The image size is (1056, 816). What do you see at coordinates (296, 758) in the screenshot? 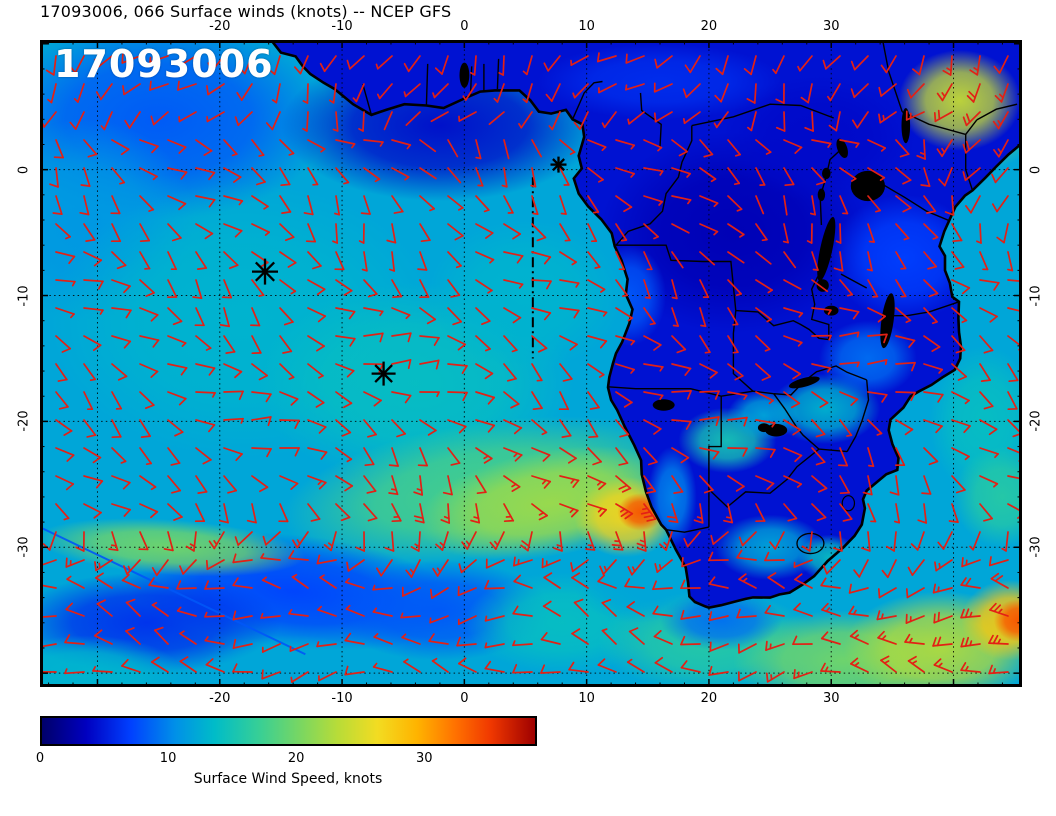
I see `colorbar-tick-label: 20` at bounding box center [296, 758].